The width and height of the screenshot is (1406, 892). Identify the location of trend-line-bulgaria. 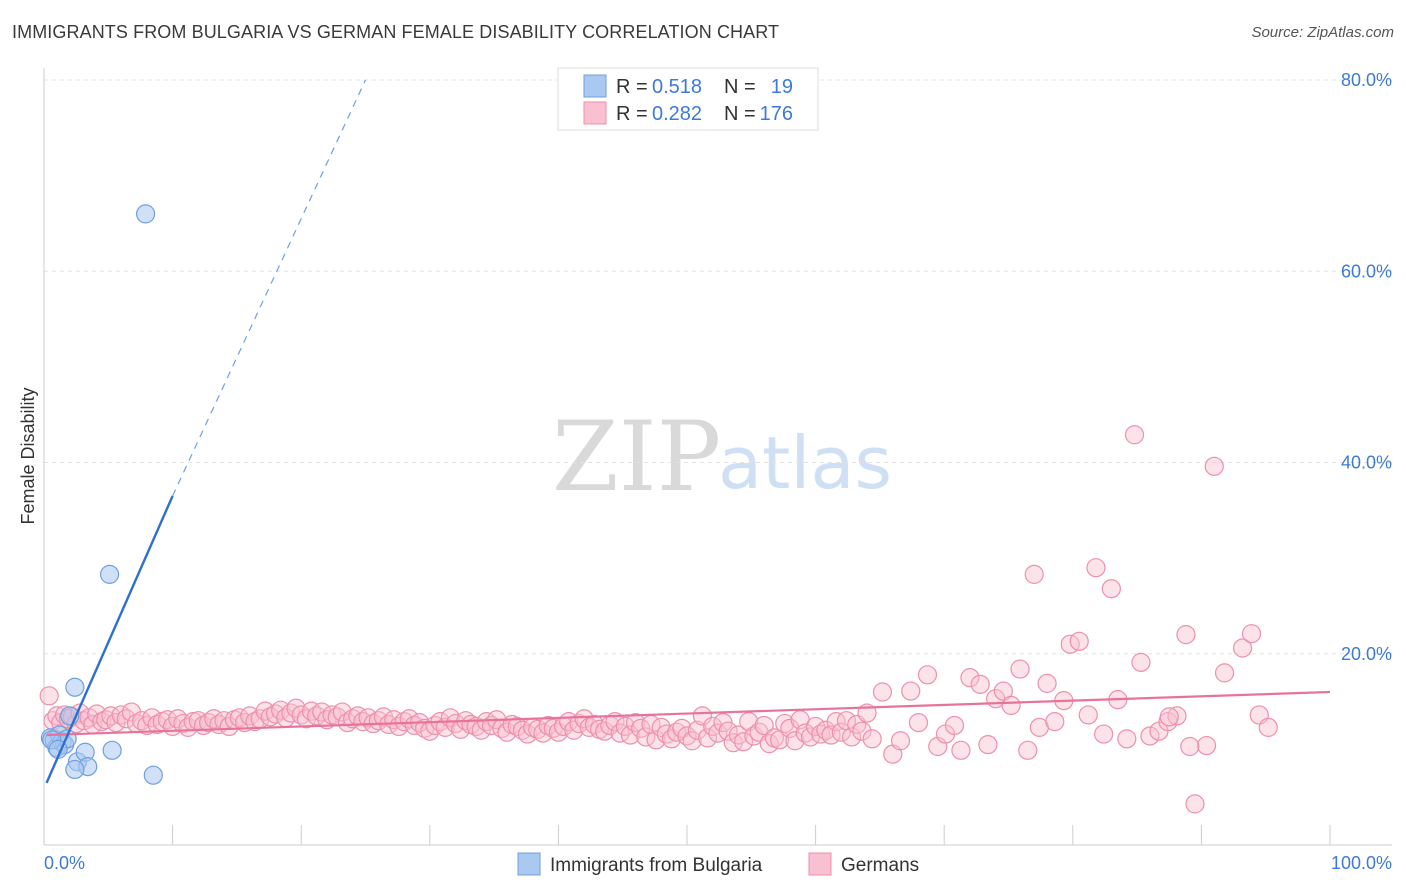
(109, 639).